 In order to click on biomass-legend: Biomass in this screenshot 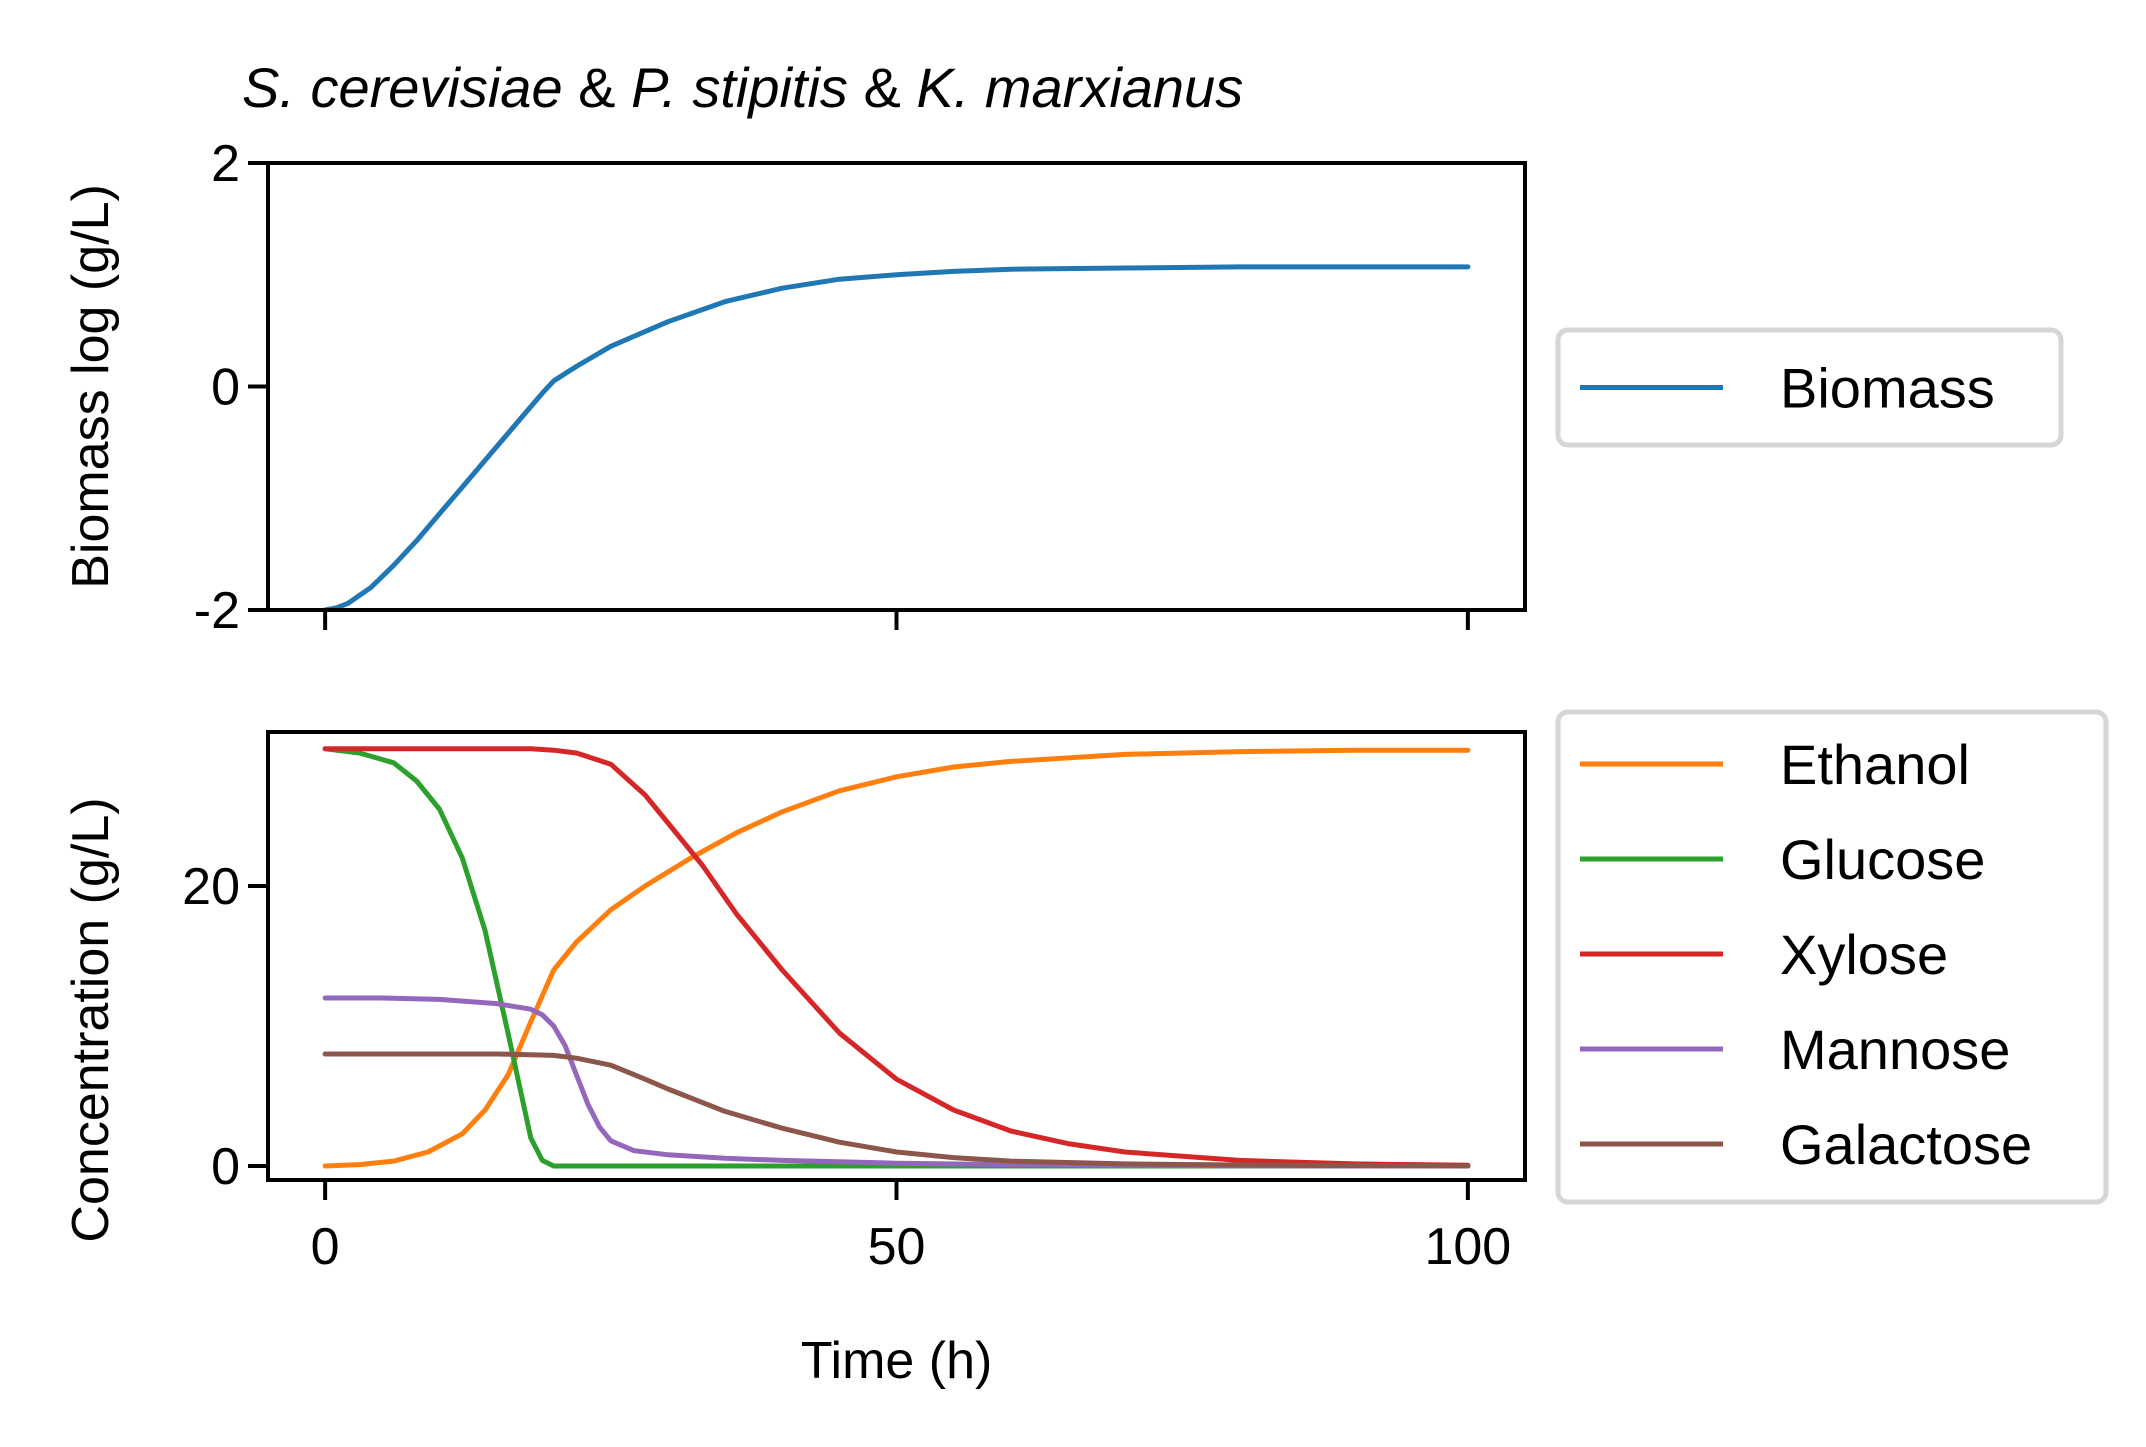, I will do `click(1809, 387)`.